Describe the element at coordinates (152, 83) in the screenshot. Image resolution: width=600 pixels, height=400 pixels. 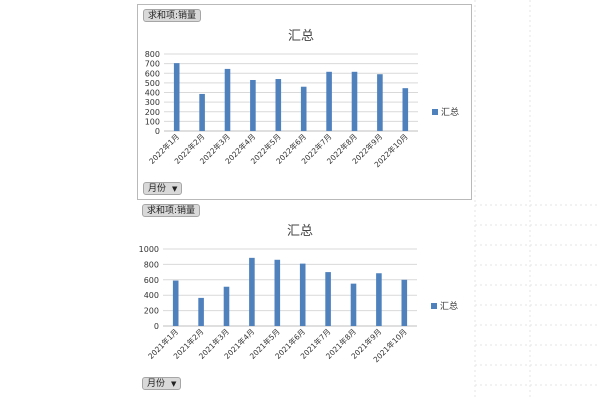
I see `y-tick-label: 500` at that location.